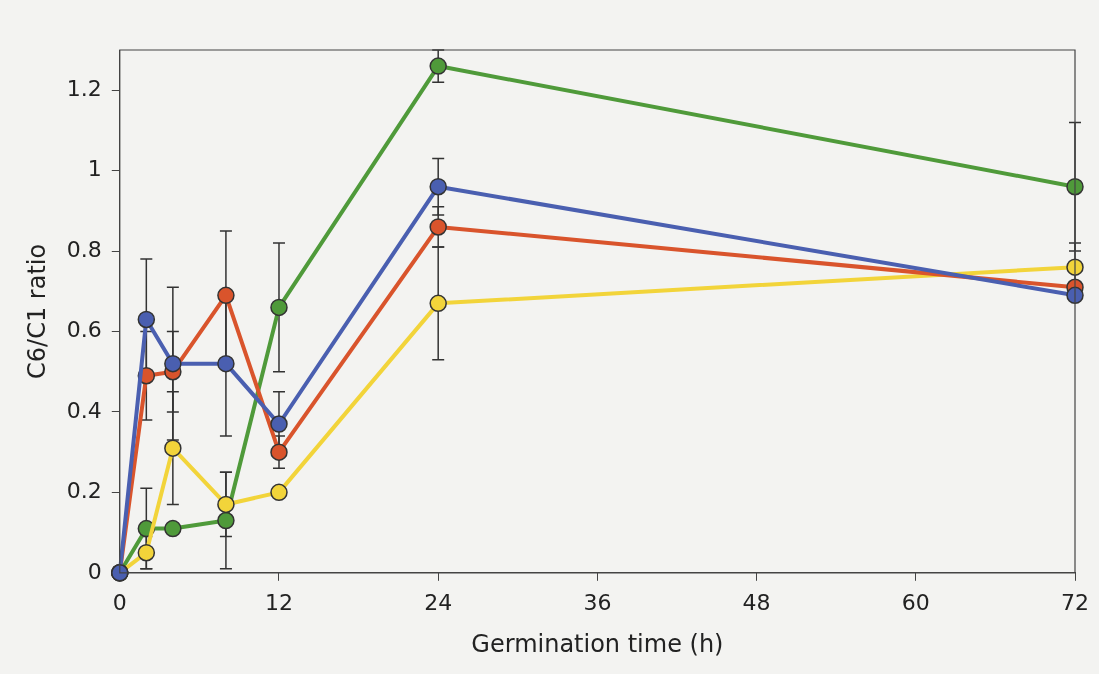  What do you see at coordinates (36, 311) in the screenshot?
I see `y-axis-title: C6/C1 ratio` at bounding box center [36, 311].